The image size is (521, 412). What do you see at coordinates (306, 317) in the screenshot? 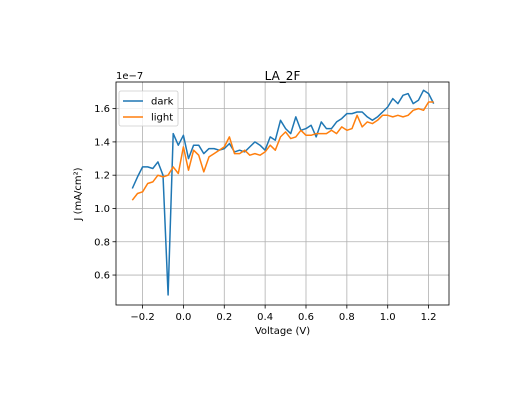
I see `x-tick-label: 0.6` at bounding box center [306, 317].